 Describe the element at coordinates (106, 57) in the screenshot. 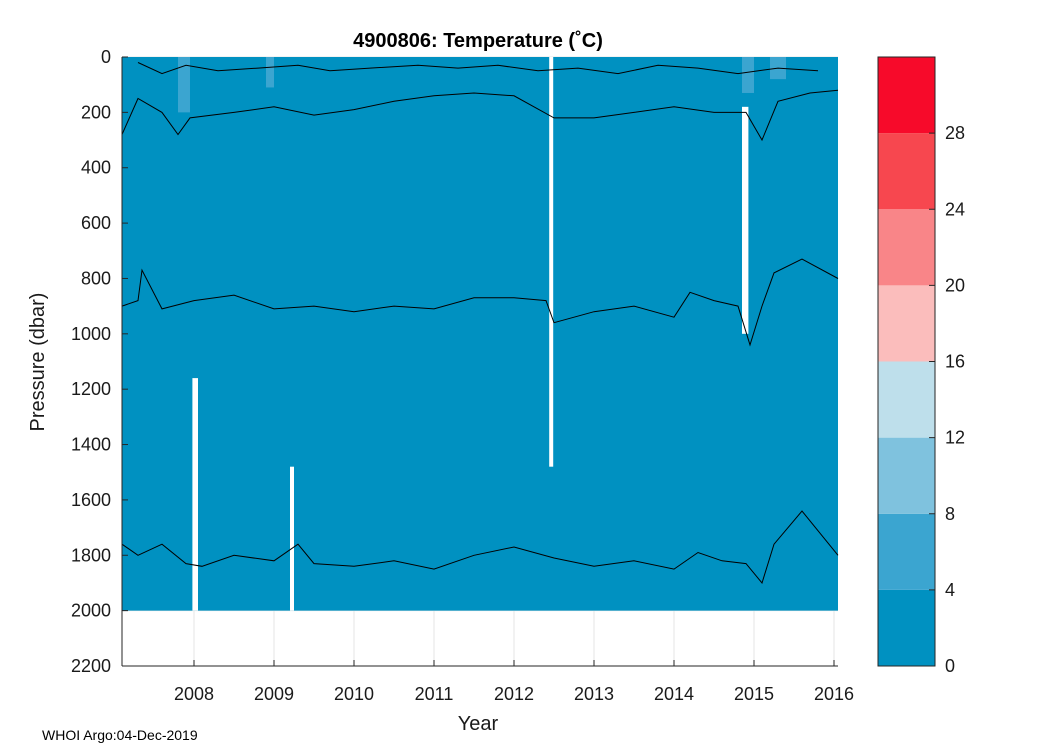

I see `y-tick-label: 0` at that location.